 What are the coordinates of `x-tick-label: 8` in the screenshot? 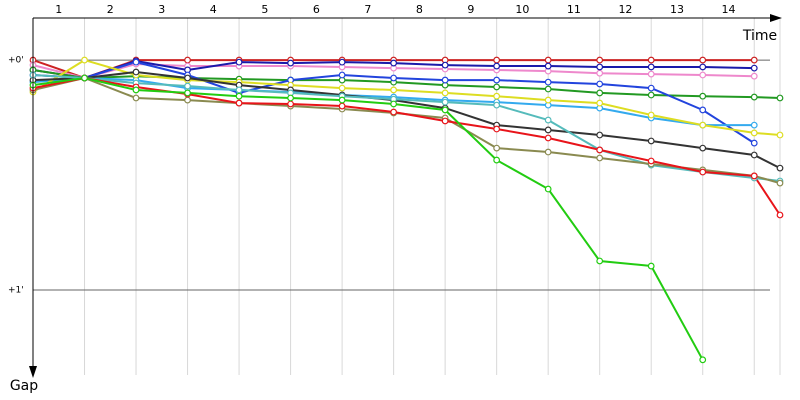 It's located at (419, 9).